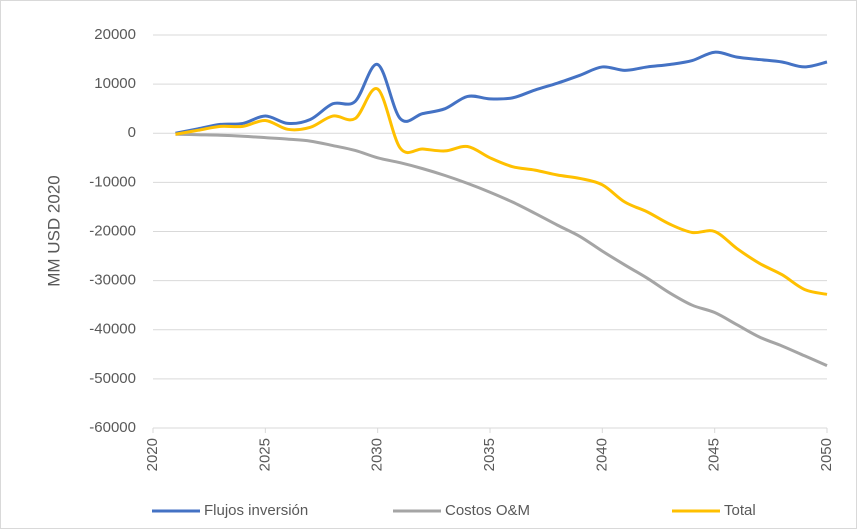 Image resolution: width=857 pixels, height=529 pixels. Describe the element at coordinates (112, 280) in the screenshot. I see `y-tick-label: -30000` at that location.